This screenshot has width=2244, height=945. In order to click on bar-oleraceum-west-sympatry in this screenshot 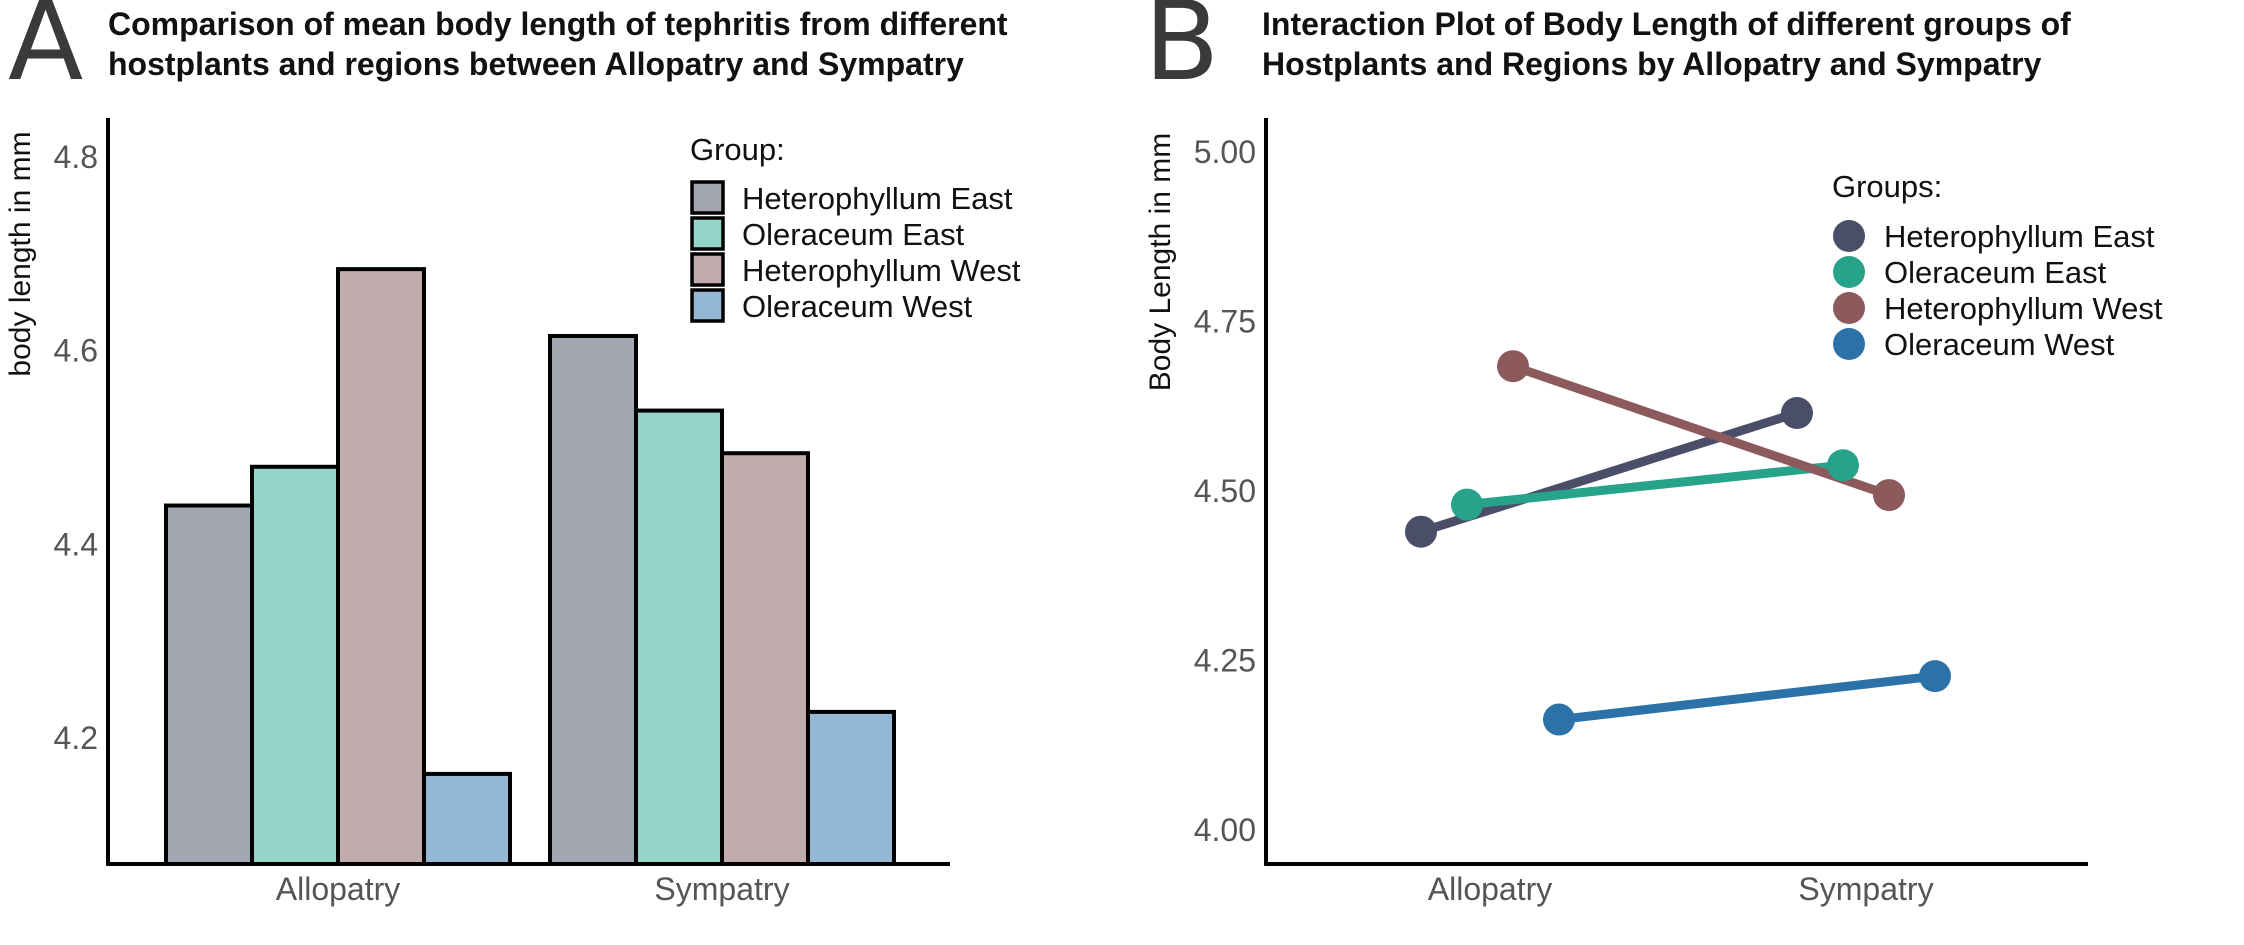, I will do `click(851, 787)`.